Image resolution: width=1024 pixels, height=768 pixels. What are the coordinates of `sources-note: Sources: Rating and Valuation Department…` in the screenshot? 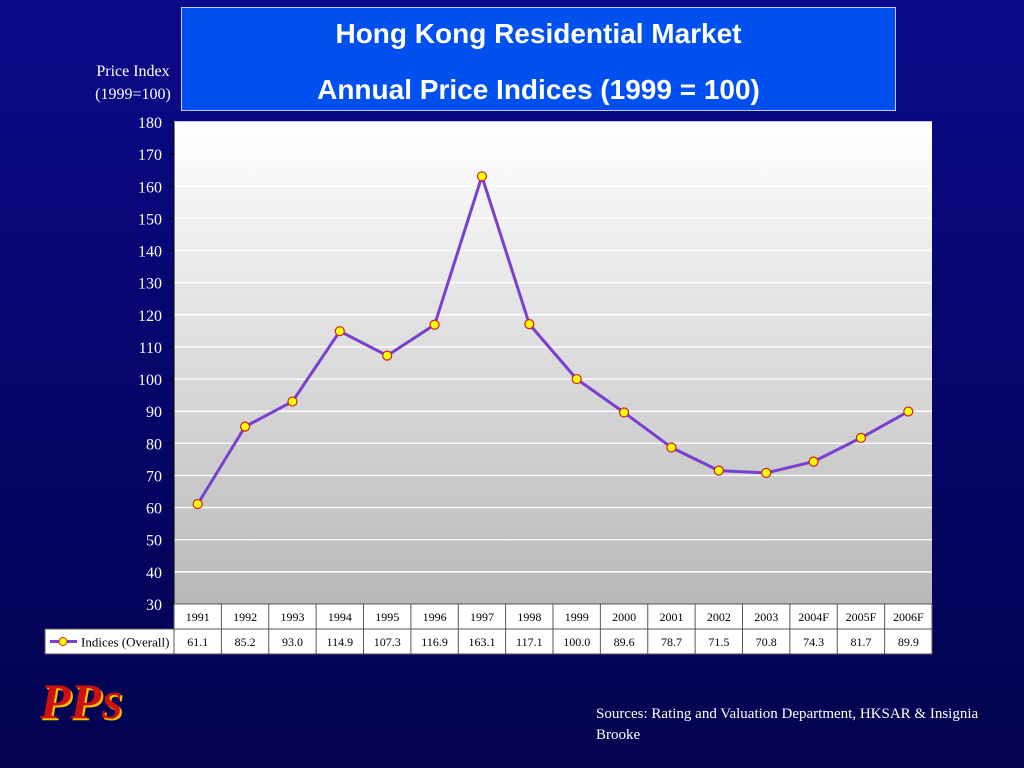 It's located at (787, 724).